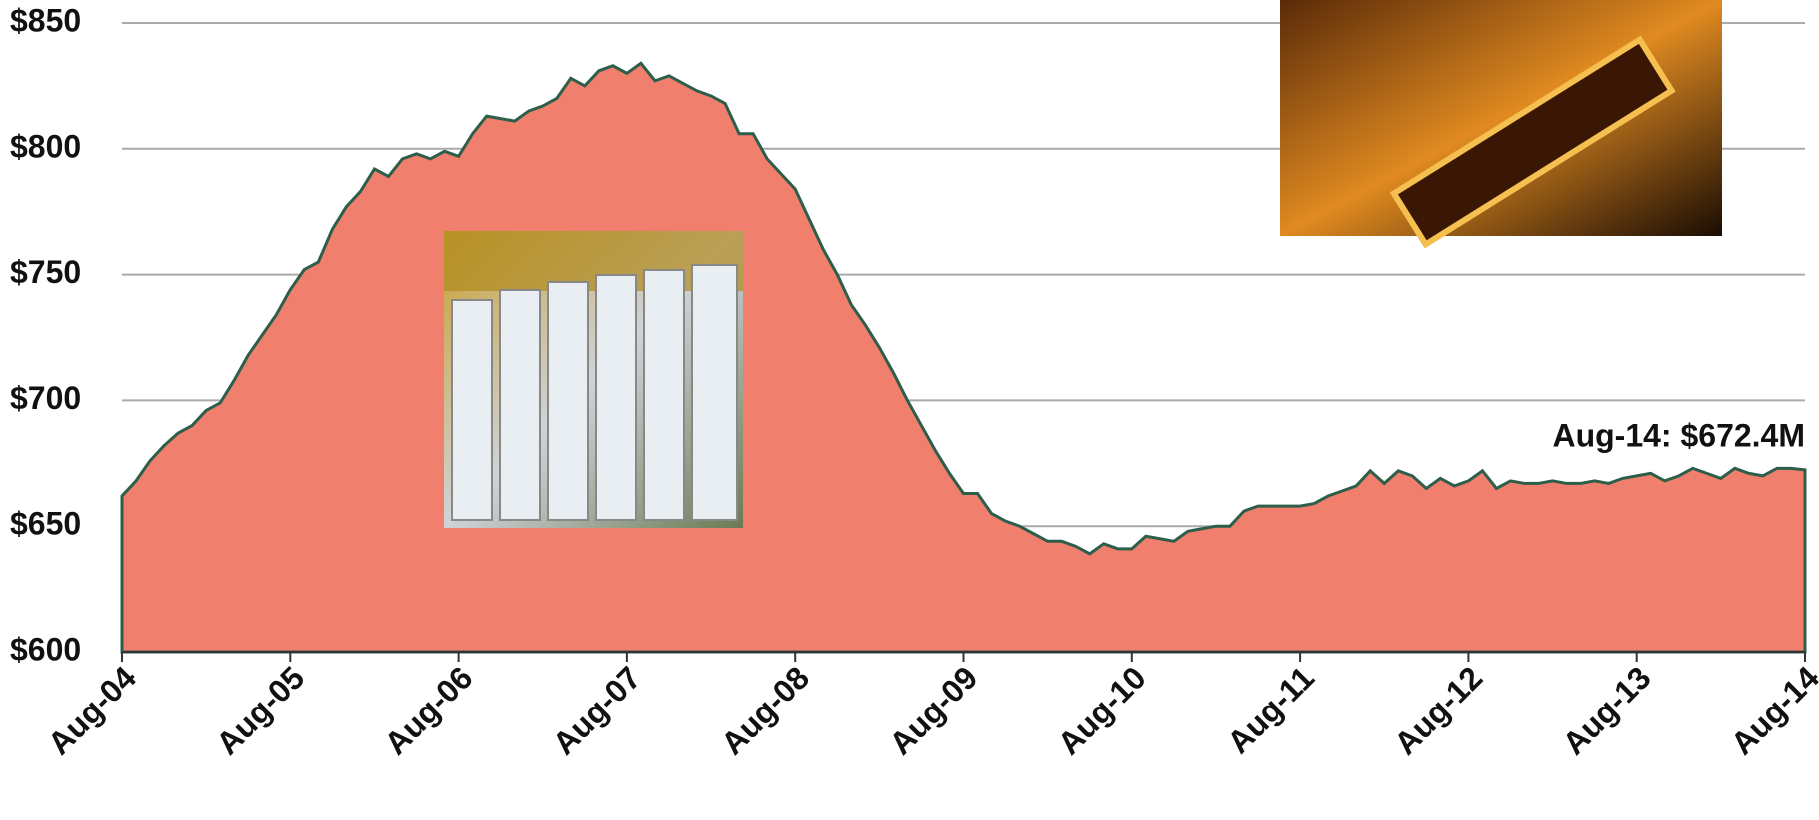  What do you see at coordinates (45, 146) in the screenshot?
I see `y-tick-label: $800` at bounding box center [45, 146].